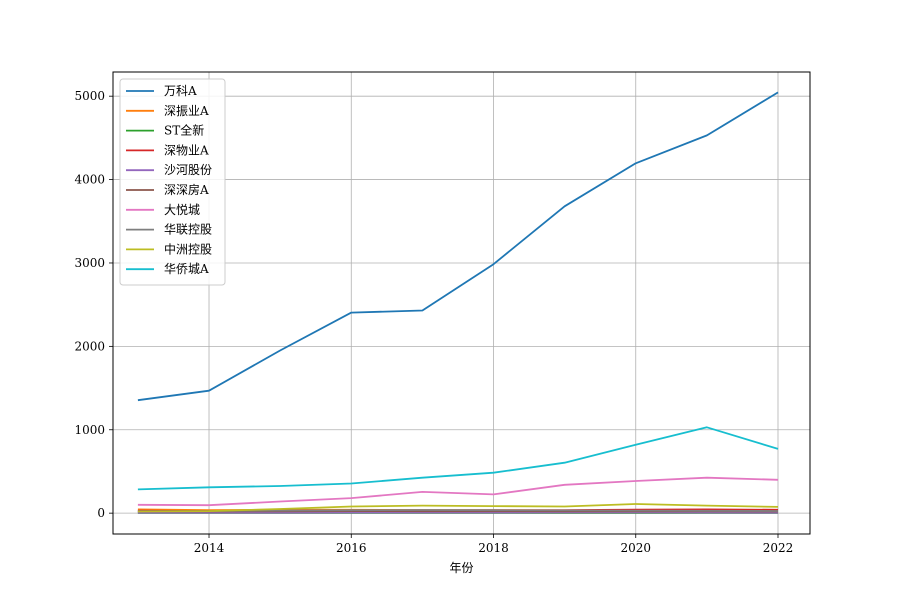 Image resolution: width=900 pixels, height=600 pixels. Describe the element at coordinates (89, 180) in the screenshot. I see `y-tick-label: 4000` at that location.